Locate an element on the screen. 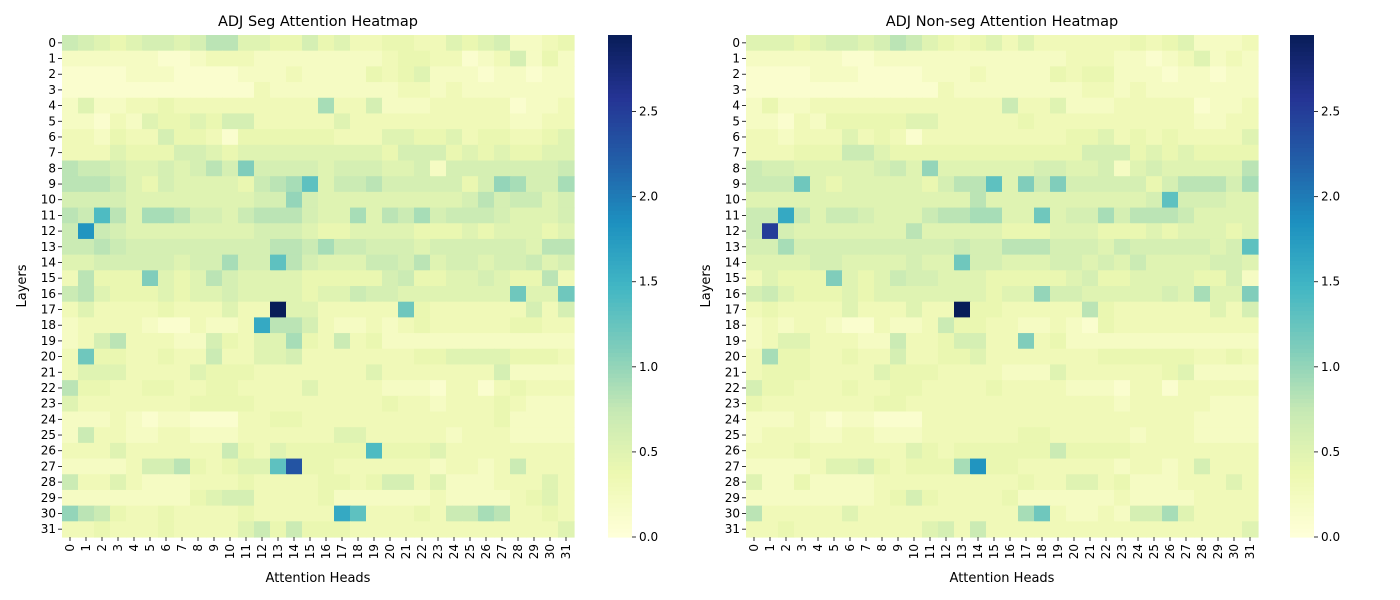  x-tick-label: 17 is located at coordinates (342, 551).